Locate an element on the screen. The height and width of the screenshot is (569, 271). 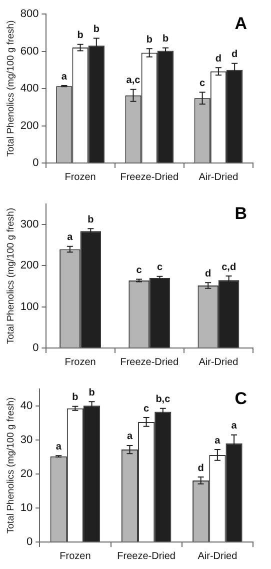
chart-title: A is located at coordinates (240, 24).